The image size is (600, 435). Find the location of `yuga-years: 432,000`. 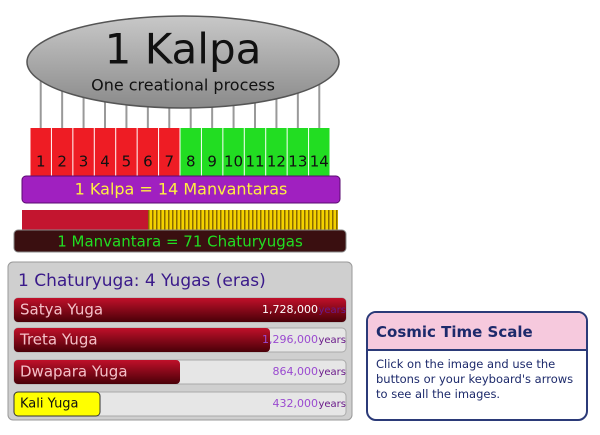

yuga-years: 432,000 is located at coordinates (296, 403).